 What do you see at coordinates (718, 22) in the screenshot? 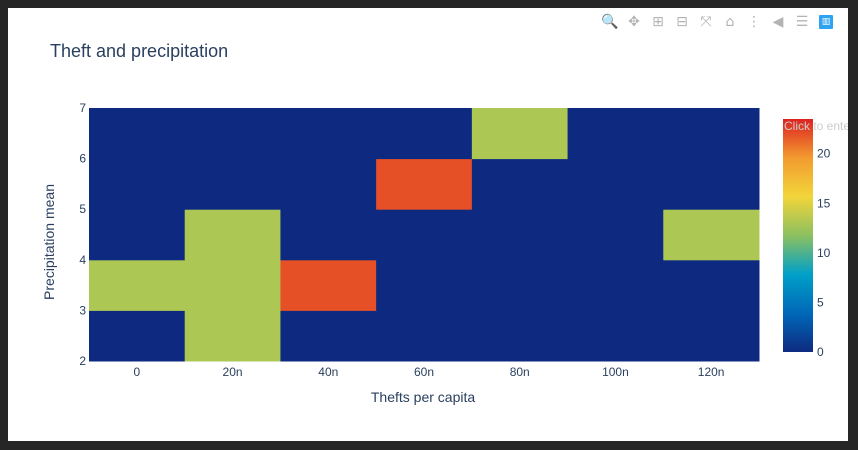
I see `modebar: 🔍 ✥ ⊞ ⊟ ⤧ ⌂ ⋮ ◀ ☰ ▥` at bounding box center [718, 22].